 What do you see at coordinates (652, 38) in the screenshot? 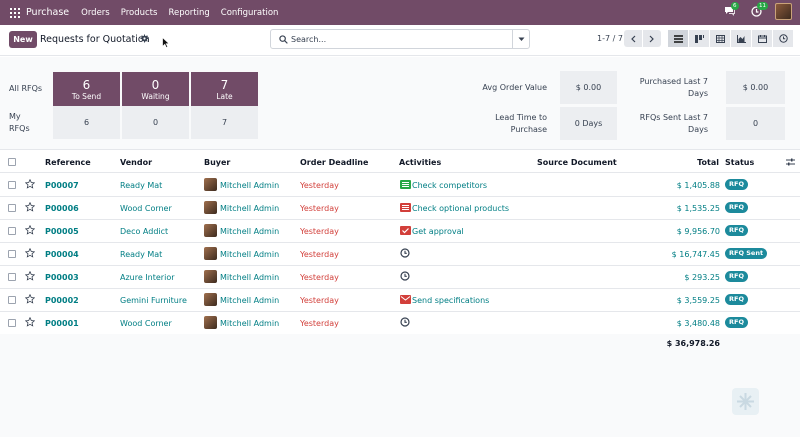
I see `pager-next-button` at bounding box center [652, 38].